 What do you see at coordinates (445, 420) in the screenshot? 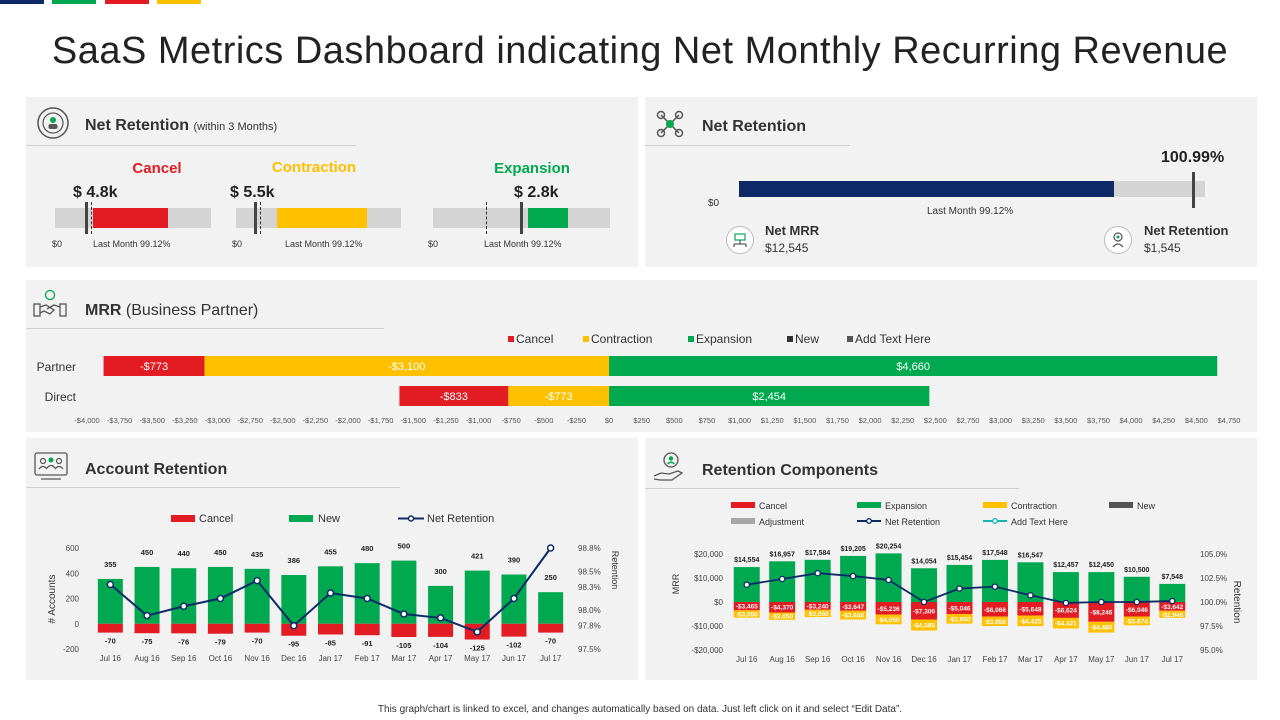
I see `x-tick-label: -$1,250` at bounding box center [445, 420].